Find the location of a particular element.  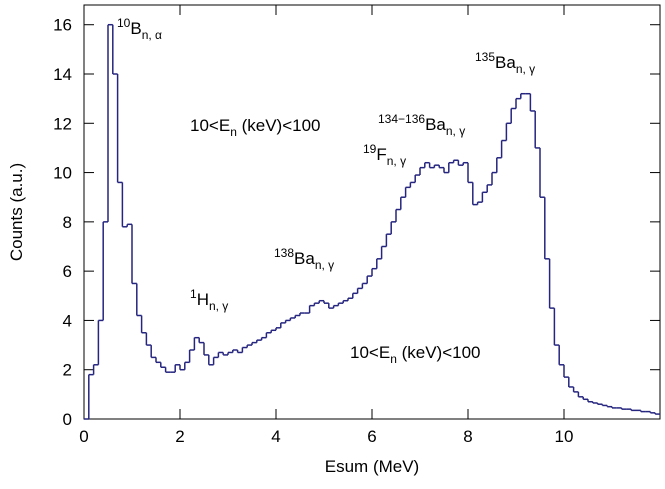

annotation-sup: 135 is located at coordinates (485, 57).